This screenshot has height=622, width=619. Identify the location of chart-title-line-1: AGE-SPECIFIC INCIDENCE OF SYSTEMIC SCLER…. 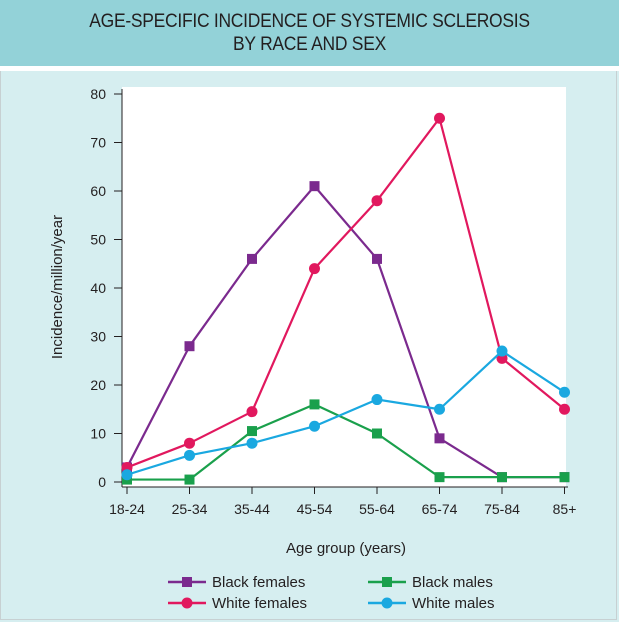
(309, 21).